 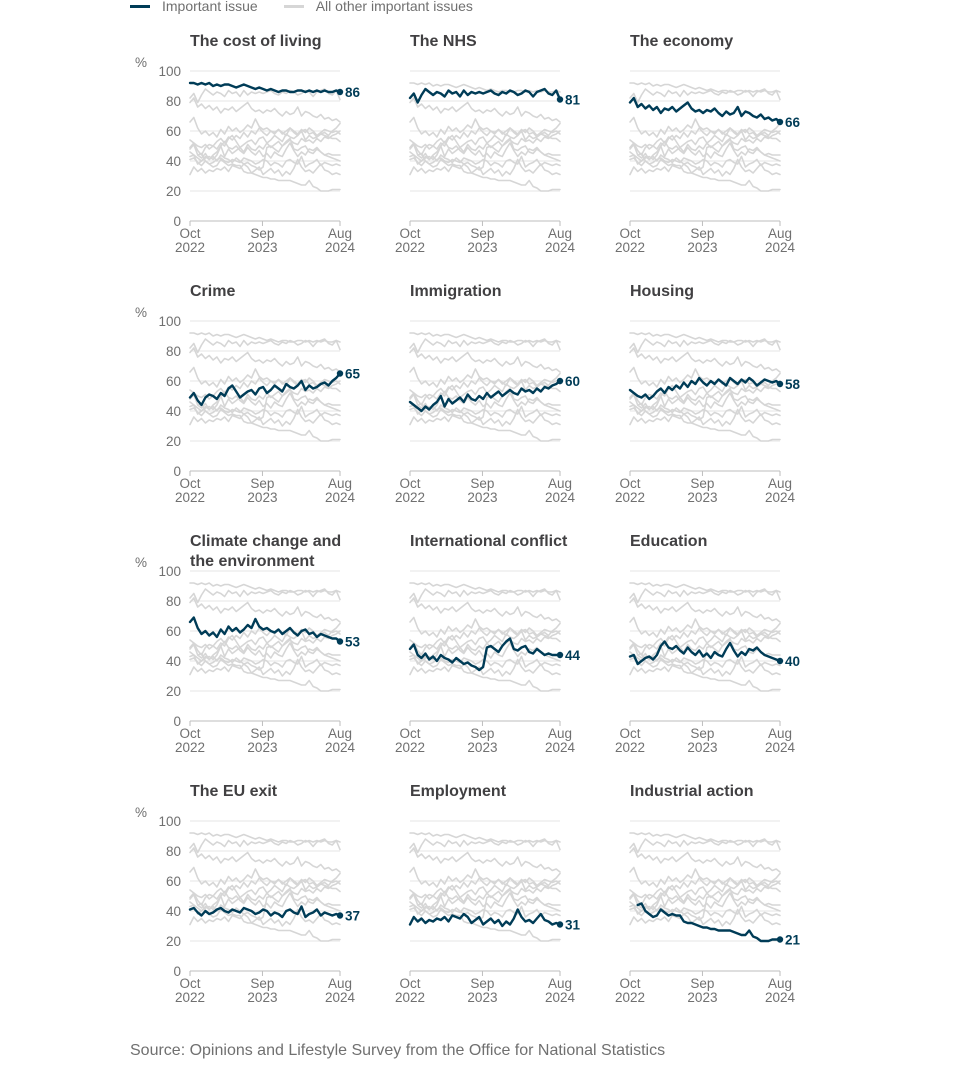 What do you see at coordinates (780, 747) in the screenshot?
I see `panel-9-x-tick-3-year: 2024` at bounding box center [780, 747].